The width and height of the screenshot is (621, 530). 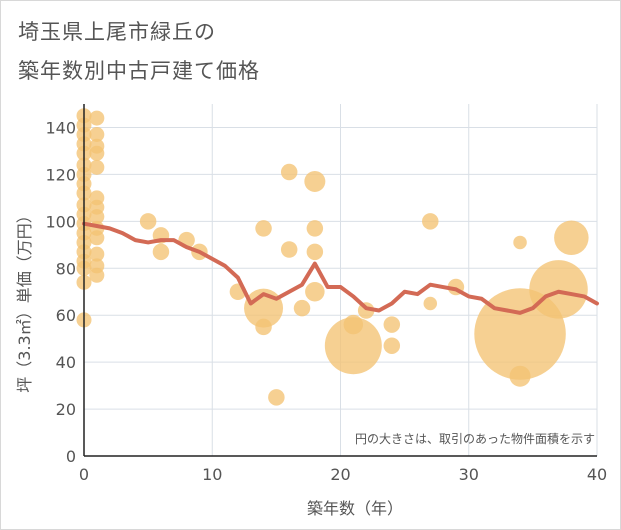 What do you see at coordinates (66, 268) in the screenshot?
I see `y-tick-label: 80` at bounding box center [66, 268].